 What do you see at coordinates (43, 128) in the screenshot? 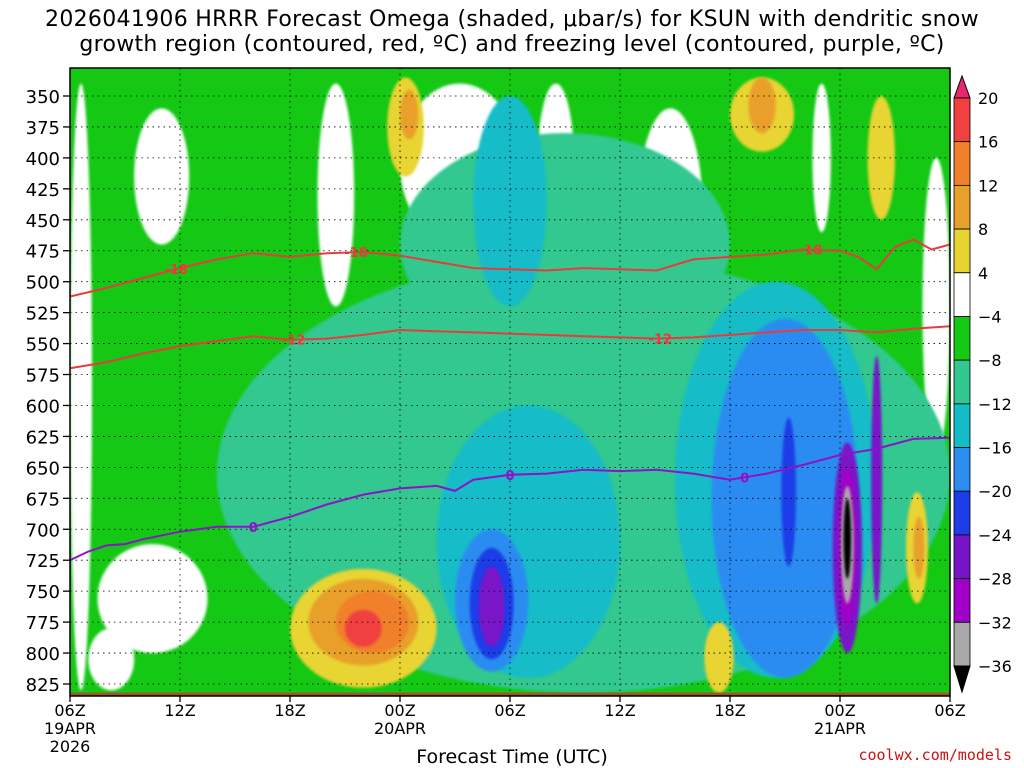
I see `y-tick-label-375: 375` at bounding box center [43, 128].